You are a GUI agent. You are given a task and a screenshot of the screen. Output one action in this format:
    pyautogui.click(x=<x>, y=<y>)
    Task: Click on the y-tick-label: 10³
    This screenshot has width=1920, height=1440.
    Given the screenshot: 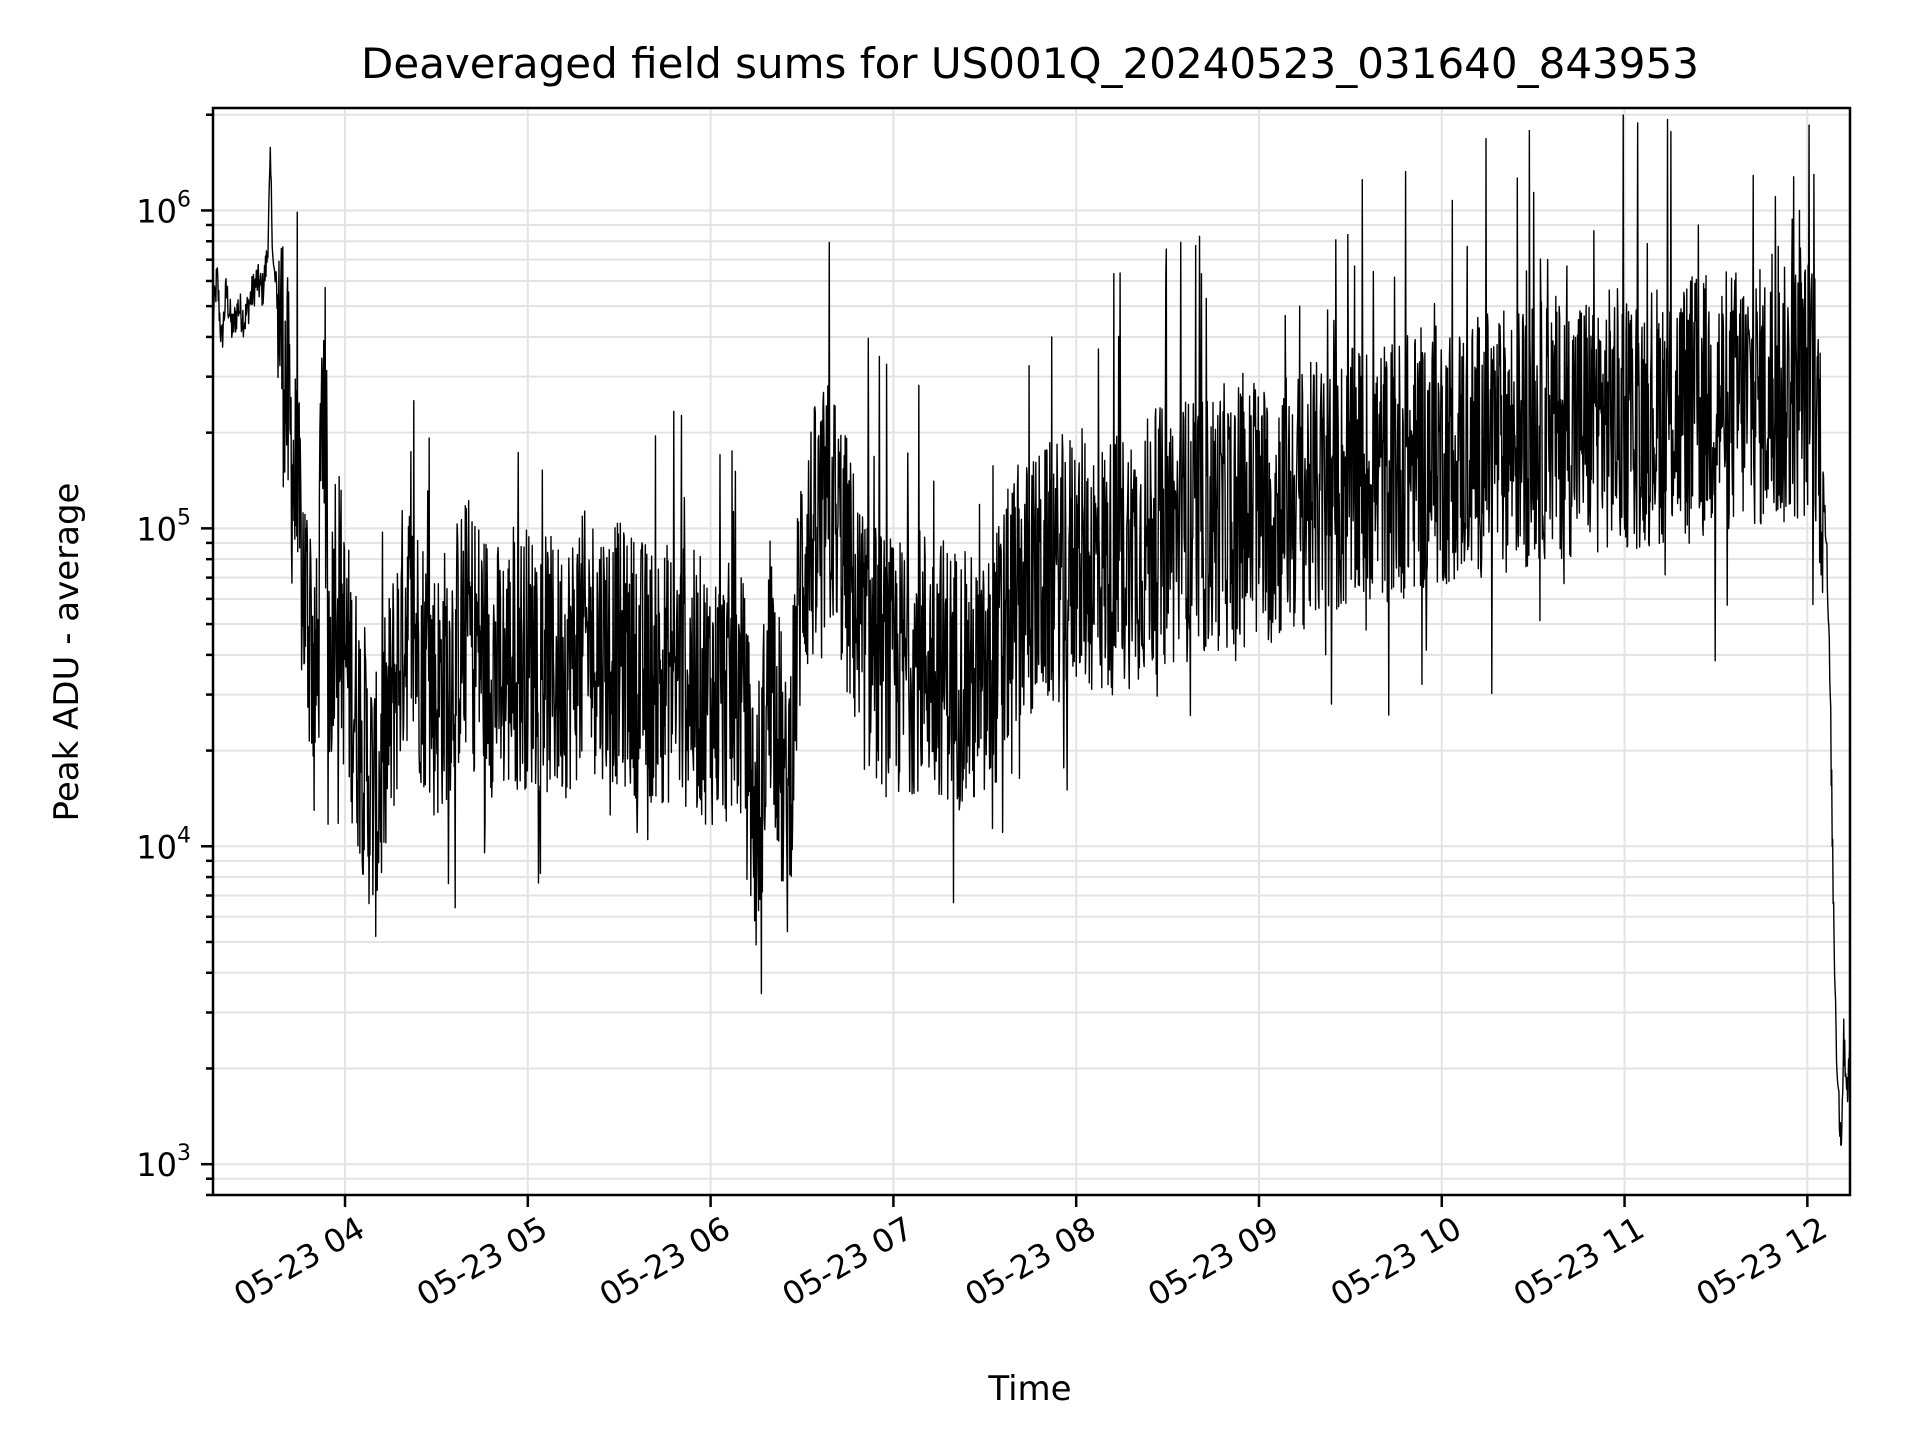 What is the action you would take?
    pyautogui.click(x=163, y=1162)
    